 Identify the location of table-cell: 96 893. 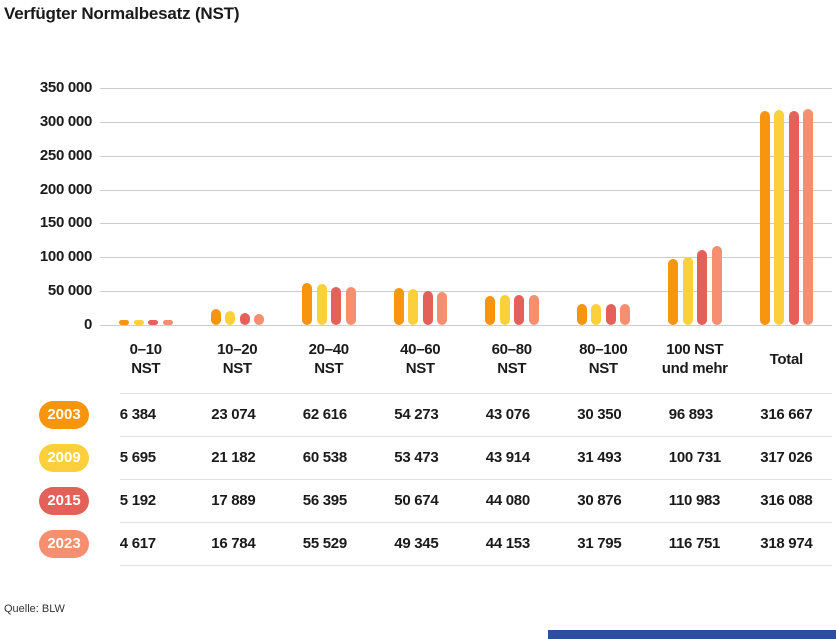
(690, 414).